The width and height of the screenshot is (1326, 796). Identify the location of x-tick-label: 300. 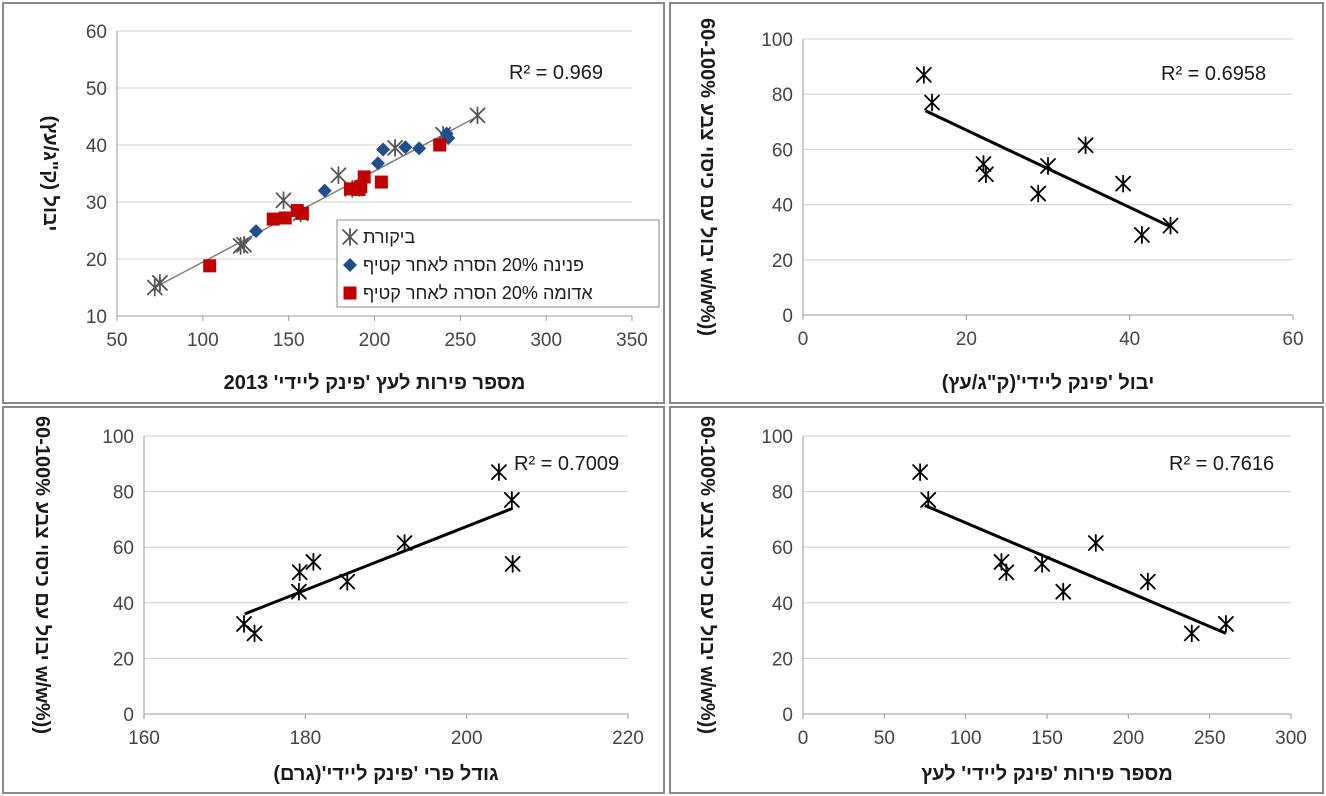
(546, 340).